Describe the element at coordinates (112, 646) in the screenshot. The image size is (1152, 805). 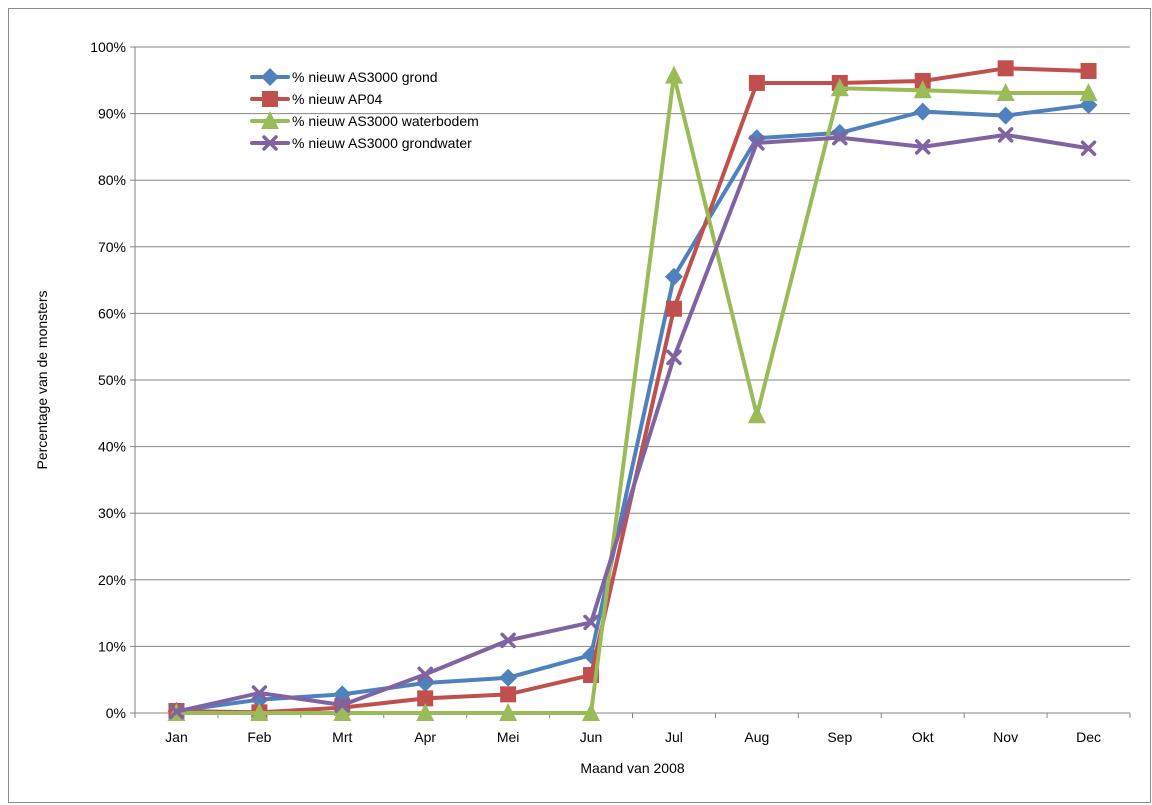
I see `y-tick-label: 10%` at that location.